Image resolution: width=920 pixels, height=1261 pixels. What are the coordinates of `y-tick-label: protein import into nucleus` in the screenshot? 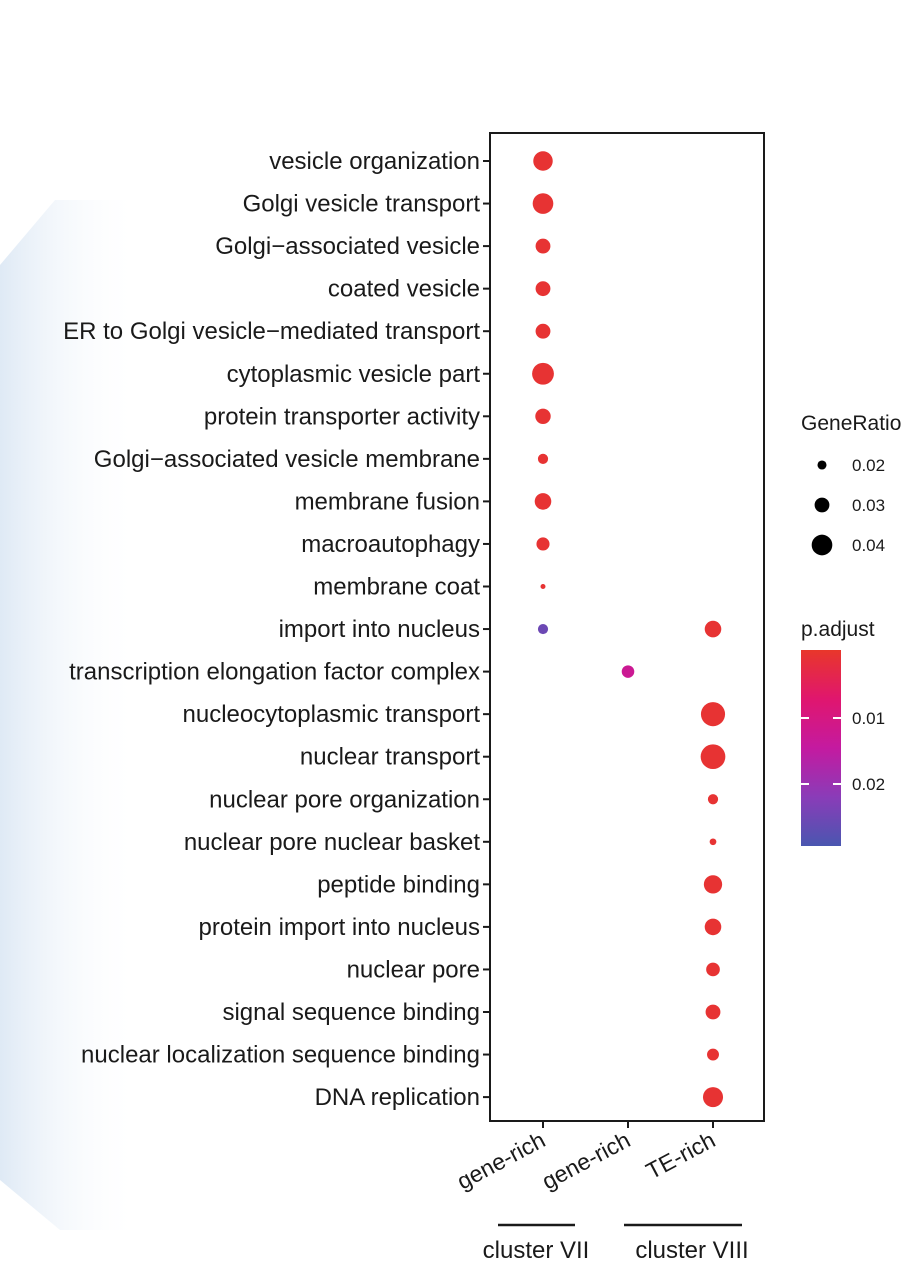 It's located at (339, 927).